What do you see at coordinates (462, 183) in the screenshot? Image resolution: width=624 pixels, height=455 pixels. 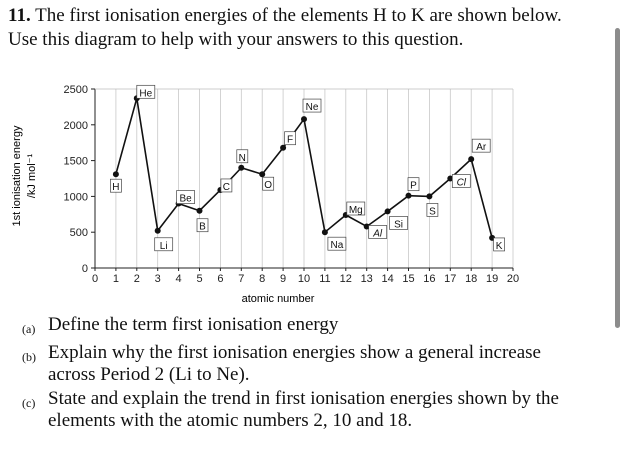 I see `point-label: Cl` at bounding box center [462, 183].